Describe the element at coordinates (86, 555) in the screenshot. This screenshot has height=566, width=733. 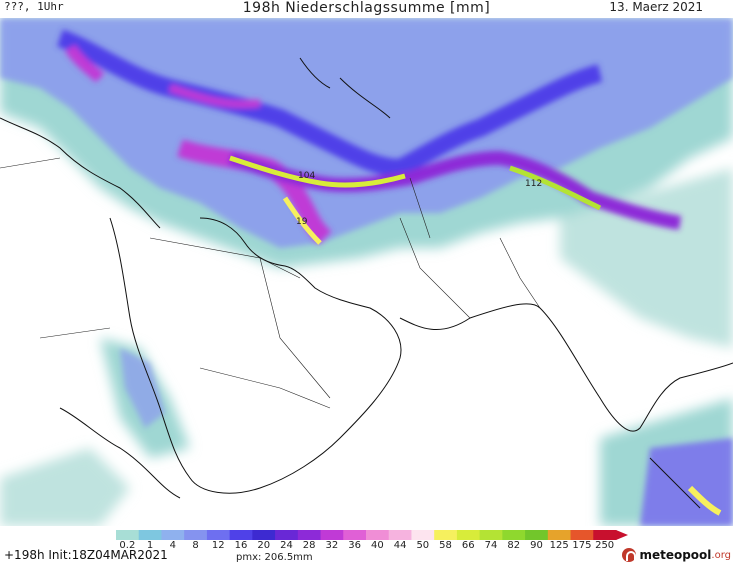
I see `init-time: +198h Init:18Z04MAR2021` at that location.